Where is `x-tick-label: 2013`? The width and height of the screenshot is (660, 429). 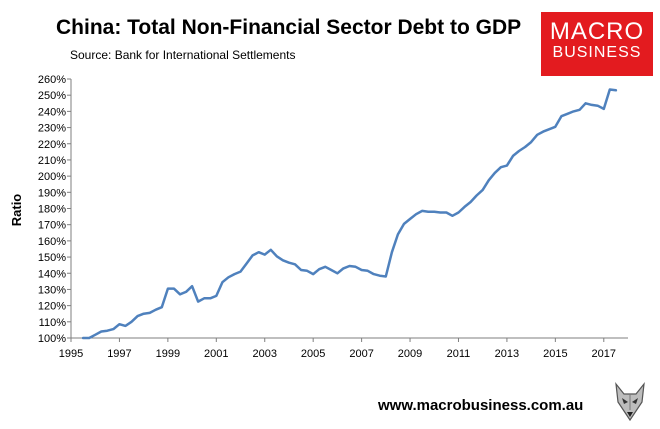 x-tick-label: 2013 is located at coordinates (507, 354).